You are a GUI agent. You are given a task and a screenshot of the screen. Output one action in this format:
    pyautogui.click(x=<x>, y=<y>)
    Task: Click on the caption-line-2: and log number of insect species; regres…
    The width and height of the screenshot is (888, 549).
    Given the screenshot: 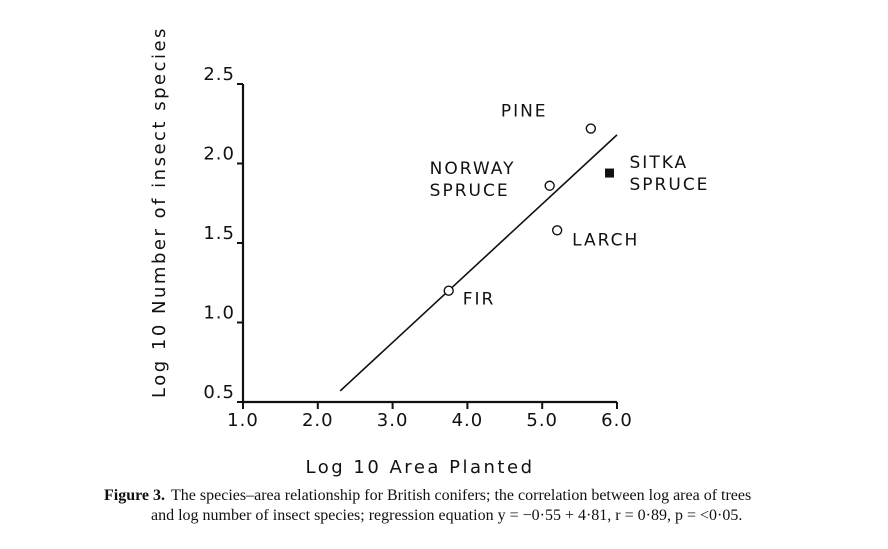 What is the action you would take?
    pyautogui.click(x=447, y=515)
    